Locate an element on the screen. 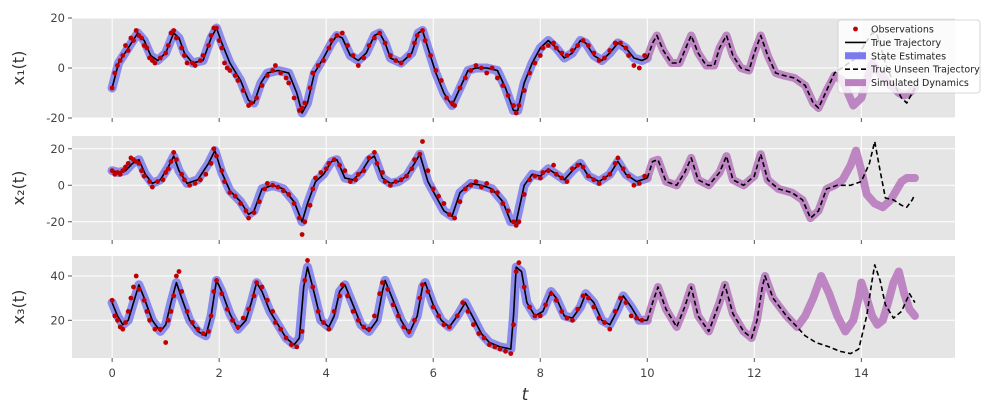 The width and height of the screenshot is (997, 415). x-tick-labels: 0 2 4 6 8 10 12 14 is located at coordinates (488, 373).